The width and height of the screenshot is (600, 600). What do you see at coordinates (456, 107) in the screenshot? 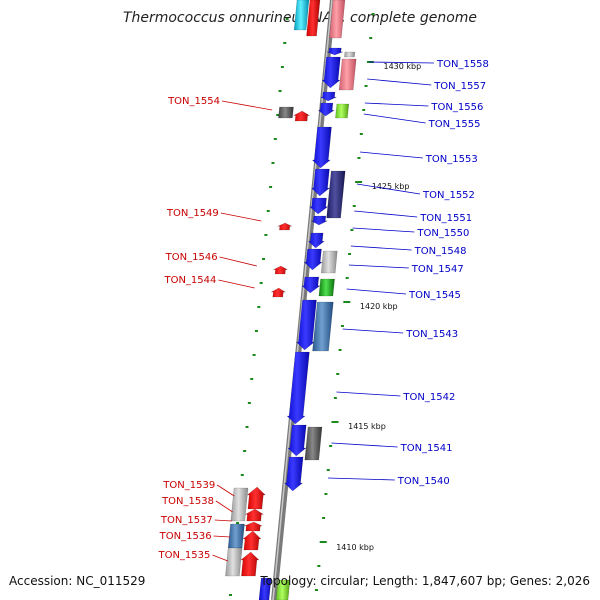
I see `gene-label-right: TON_1556` at bounding box center [456, 107].